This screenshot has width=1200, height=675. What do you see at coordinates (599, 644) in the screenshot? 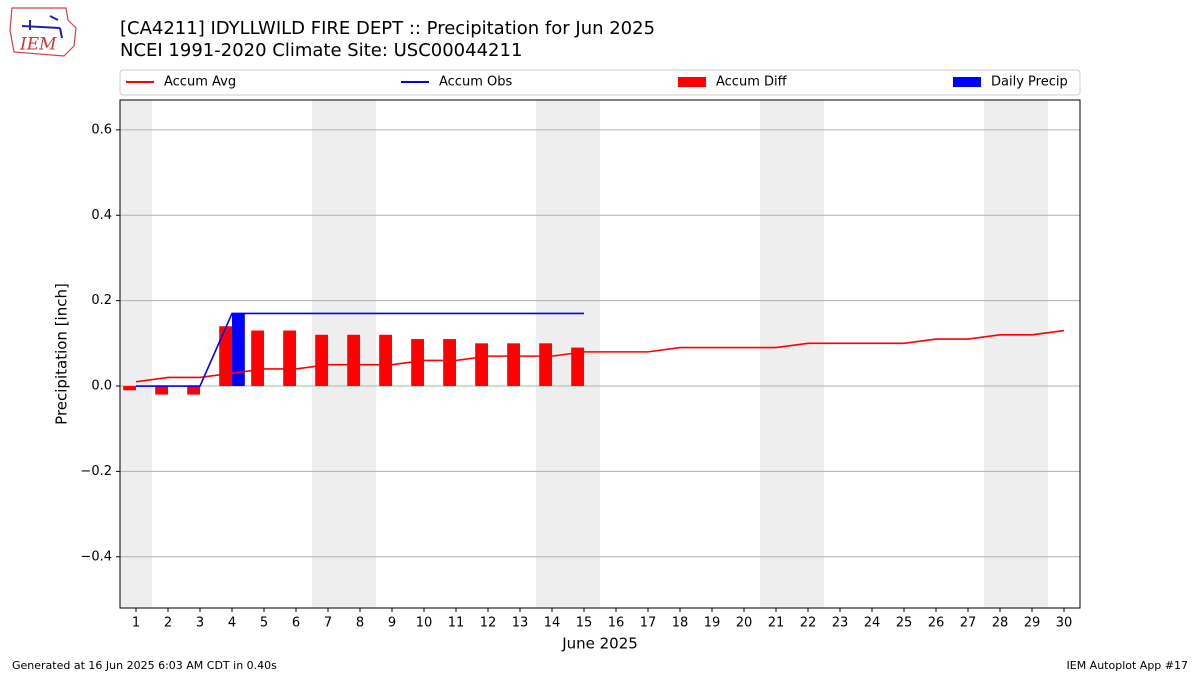
I see `x-axis-label: June 2025` at bounding box center [599, 644].